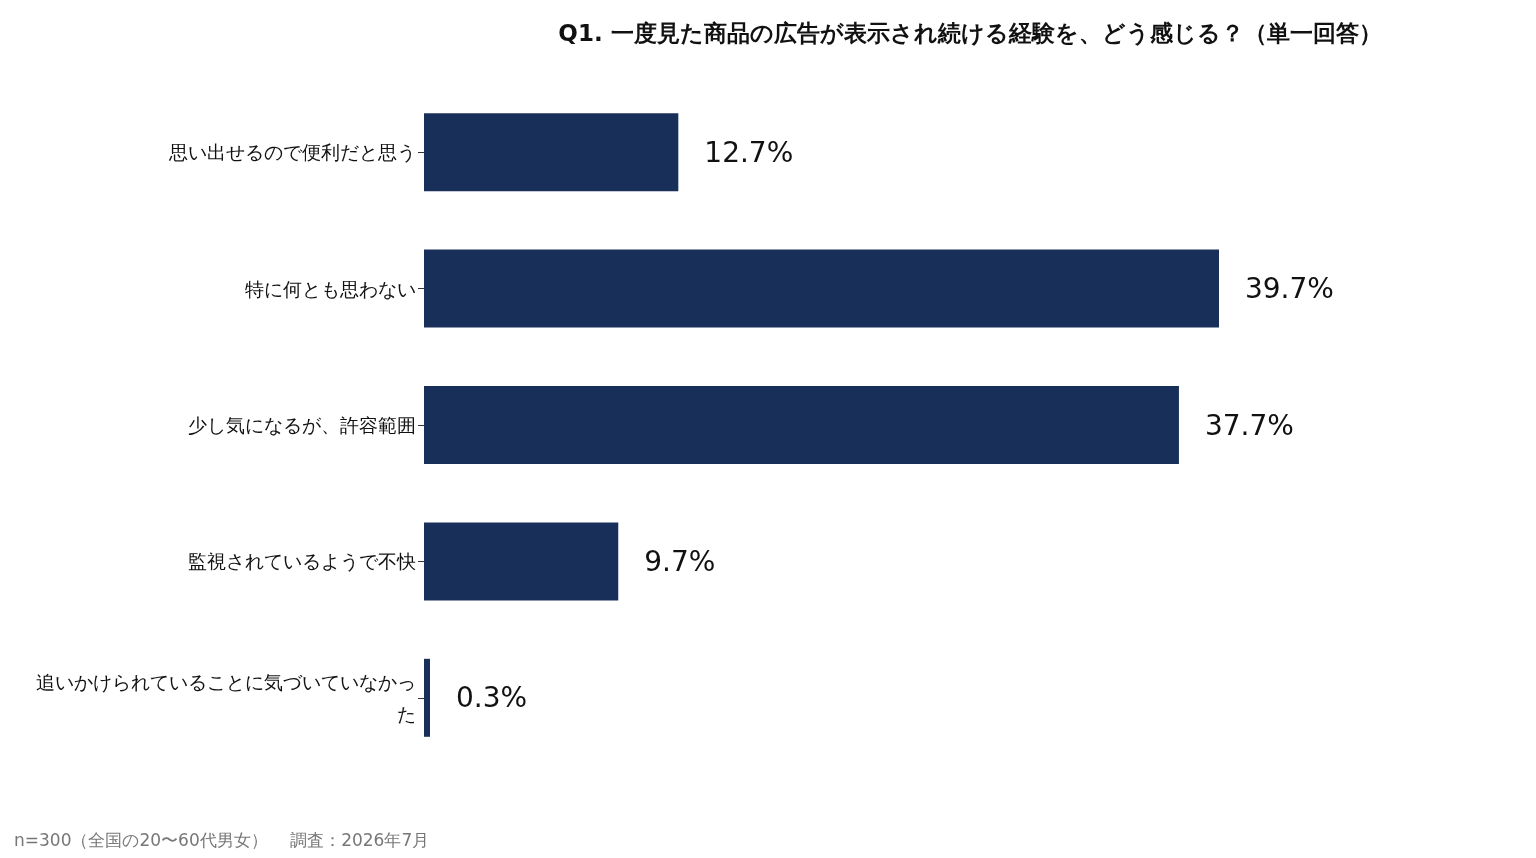  Describe the element at coordinates (330, 288) in the screenshot. I see `y-tick-label: 特に何とも思わない` at that location.